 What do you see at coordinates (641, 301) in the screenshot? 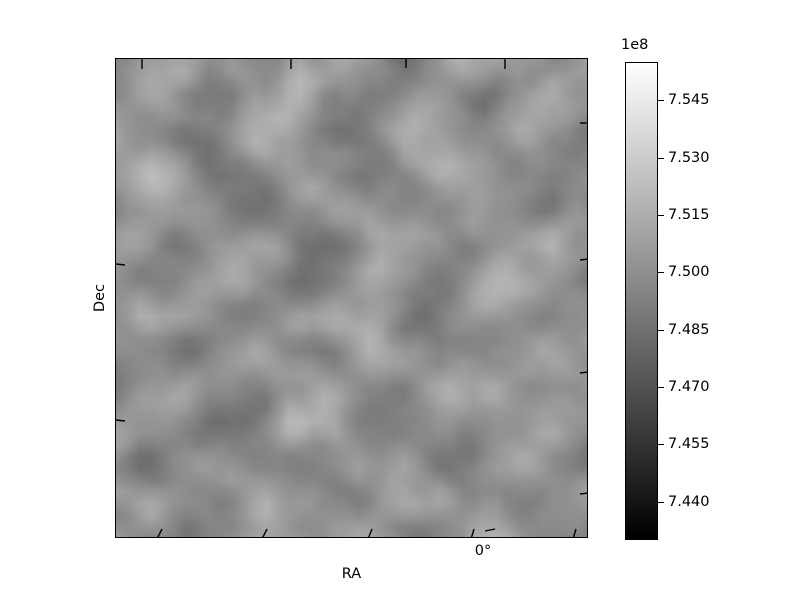
I see `colorbar` at bounding box center [641, 301].